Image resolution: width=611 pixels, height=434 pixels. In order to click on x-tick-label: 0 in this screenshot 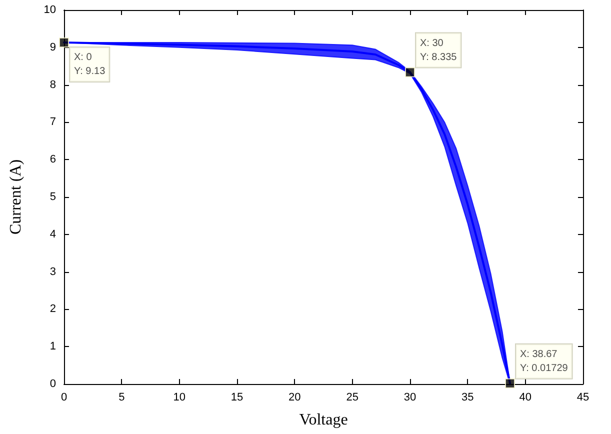, I will do `click(64, 398)`.